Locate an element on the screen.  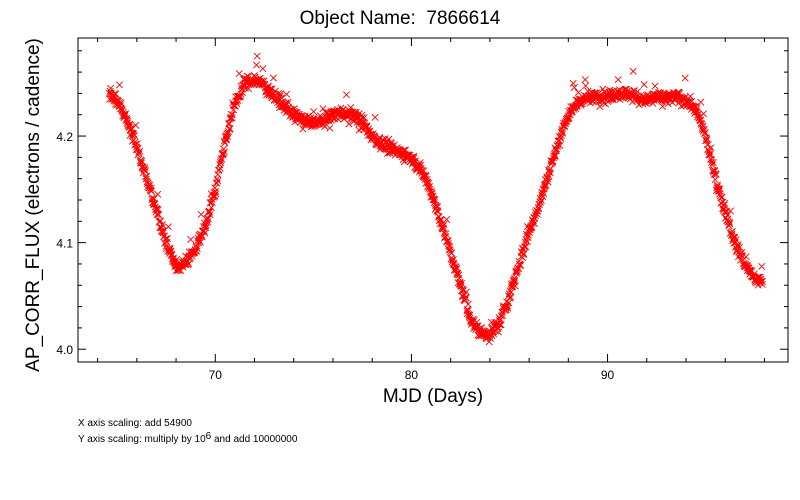
x-tick-label: 80 is located at coordinates (412, 375).